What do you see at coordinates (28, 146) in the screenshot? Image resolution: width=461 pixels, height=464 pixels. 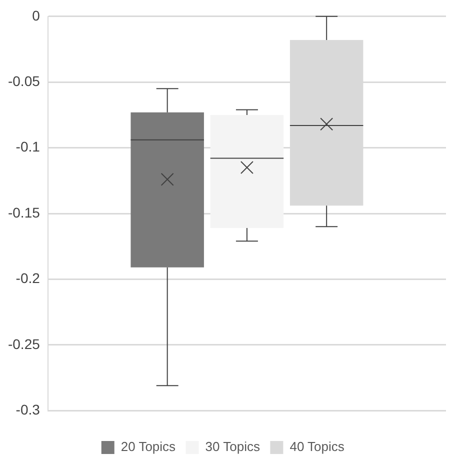 I see `y-tick-label: -0.1` at bounding box center [28, 146].